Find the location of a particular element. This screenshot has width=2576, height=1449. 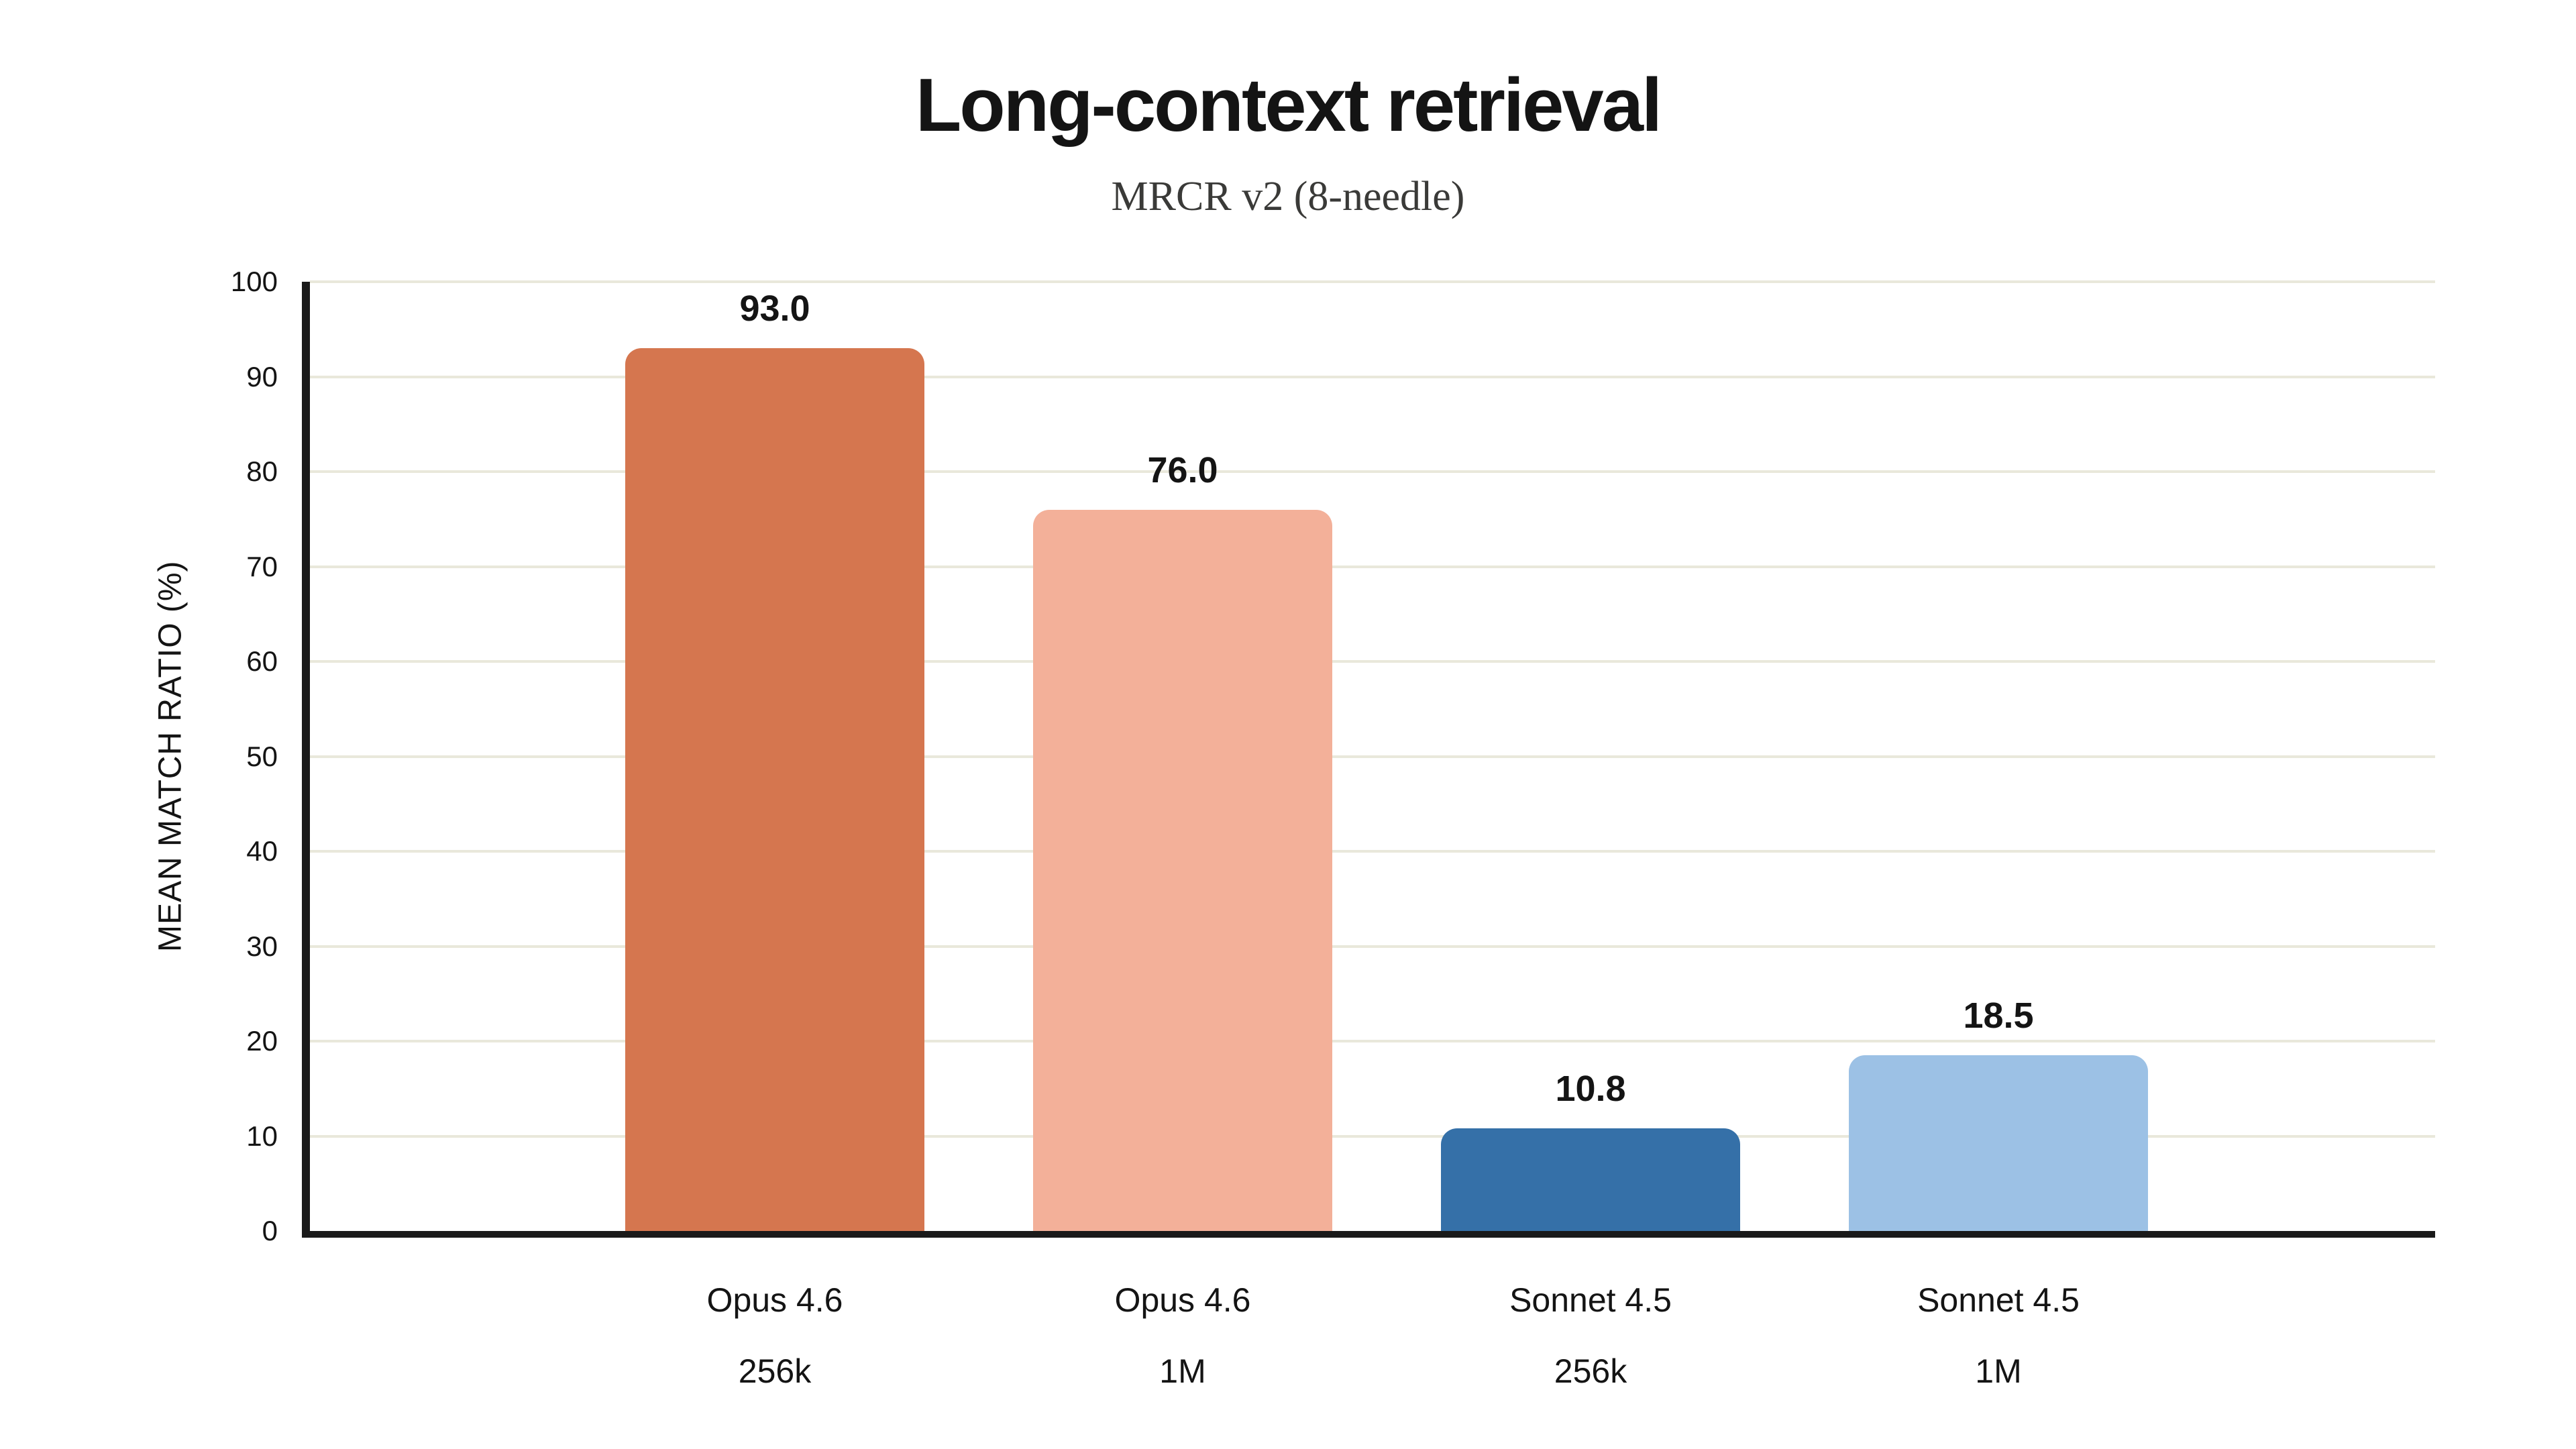

chart-subtitle: MRCR v2 (8-needle) is located at coordinates (1288, 196).